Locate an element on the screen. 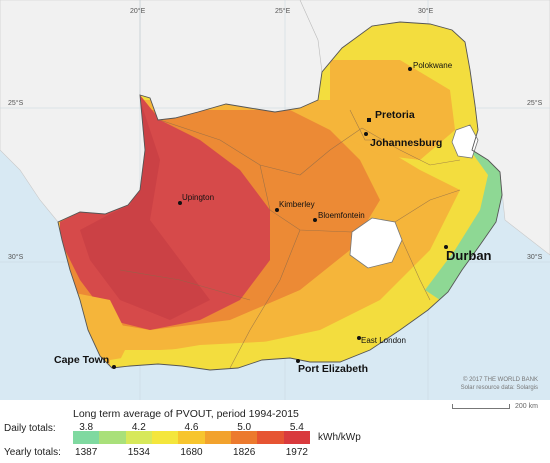 The height and width of the screenshot is (463, 550). city-dot-cape-town is located at coordinates (114, 367).